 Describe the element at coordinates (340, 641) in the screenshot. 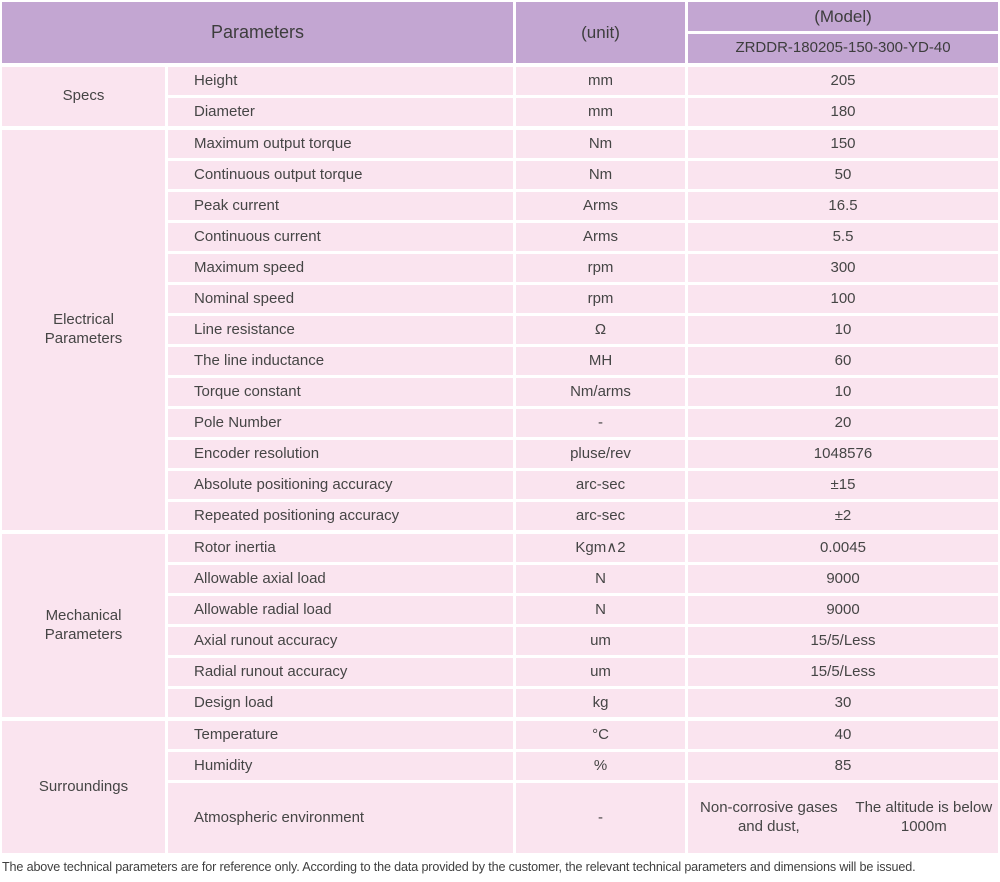

I see `param-label: Axial runout accuracy` at that location.